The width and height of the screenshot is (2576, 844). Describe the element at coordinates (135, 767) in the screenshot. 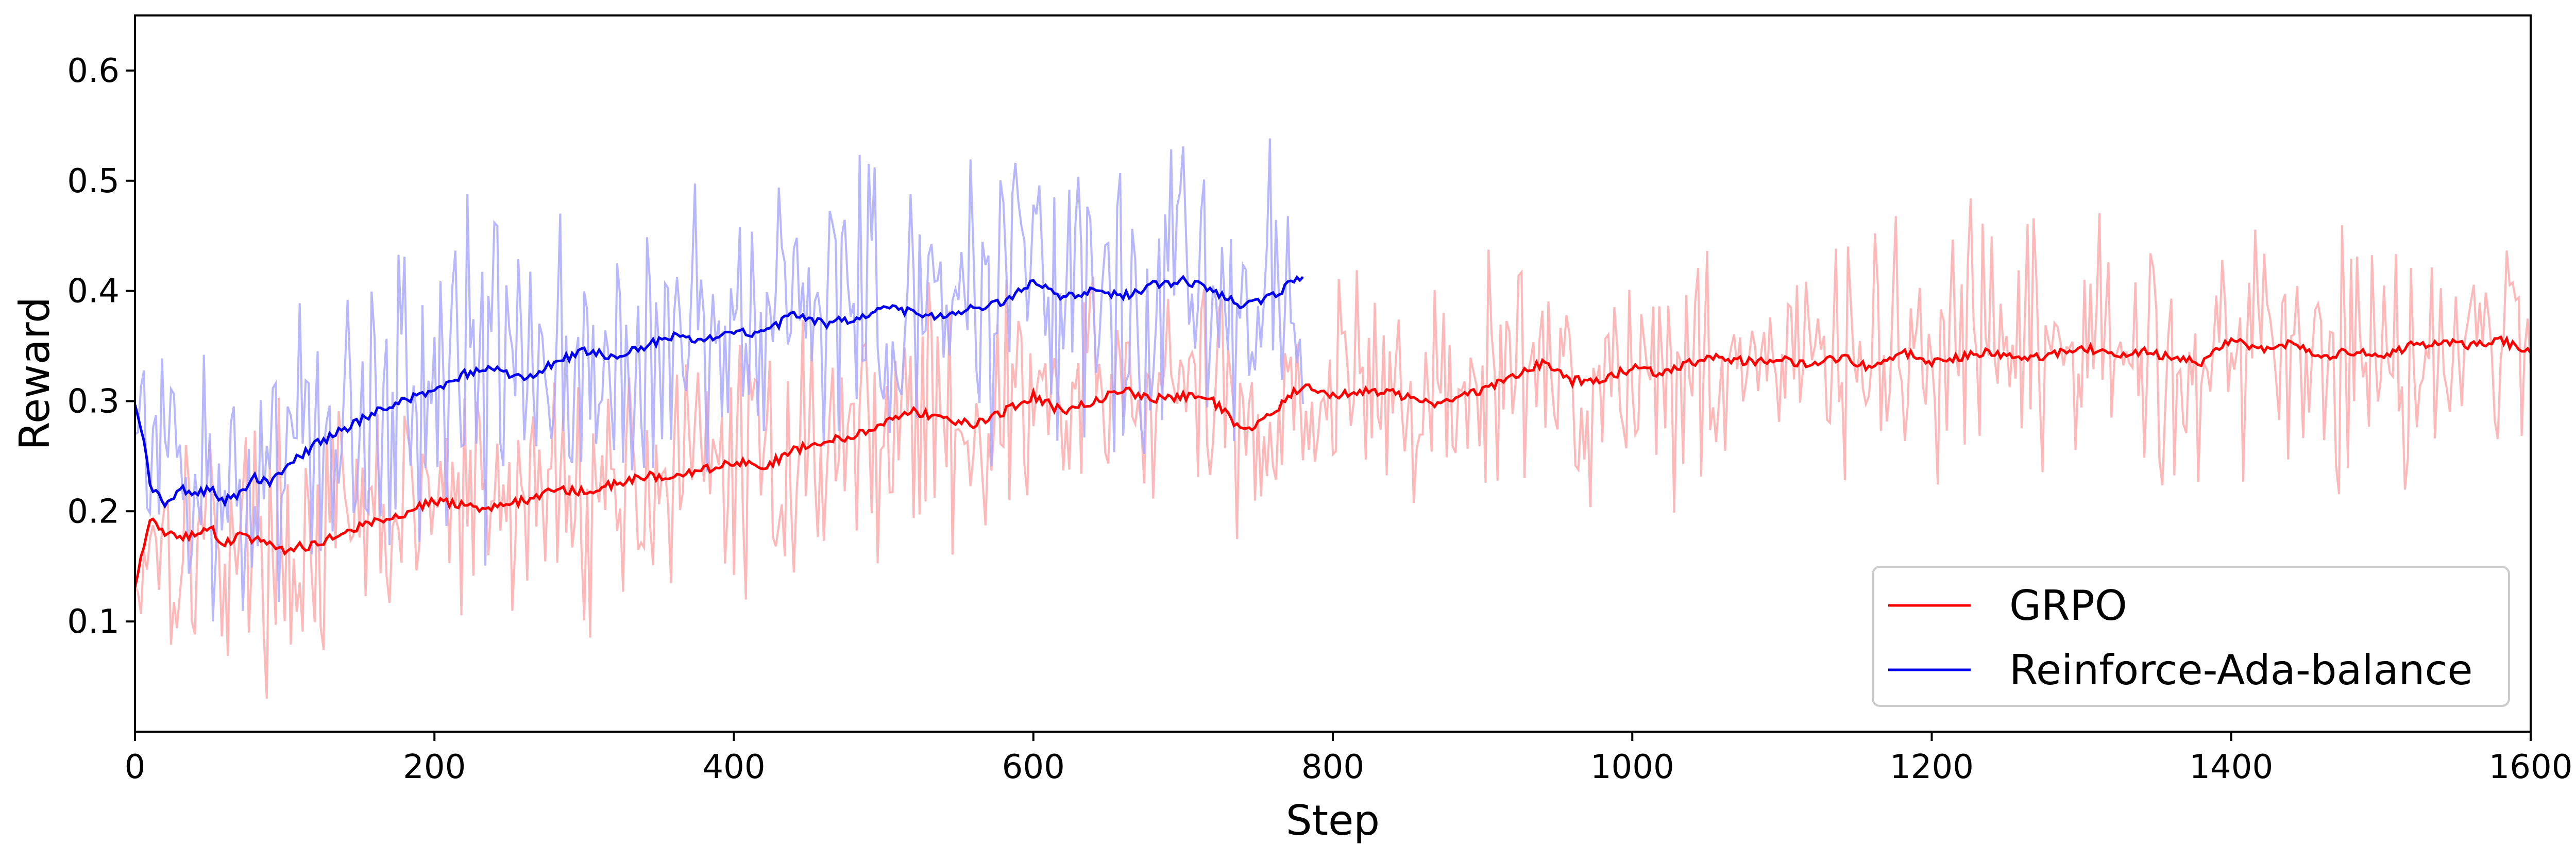

I see `x-tick-label: 0` at that location.